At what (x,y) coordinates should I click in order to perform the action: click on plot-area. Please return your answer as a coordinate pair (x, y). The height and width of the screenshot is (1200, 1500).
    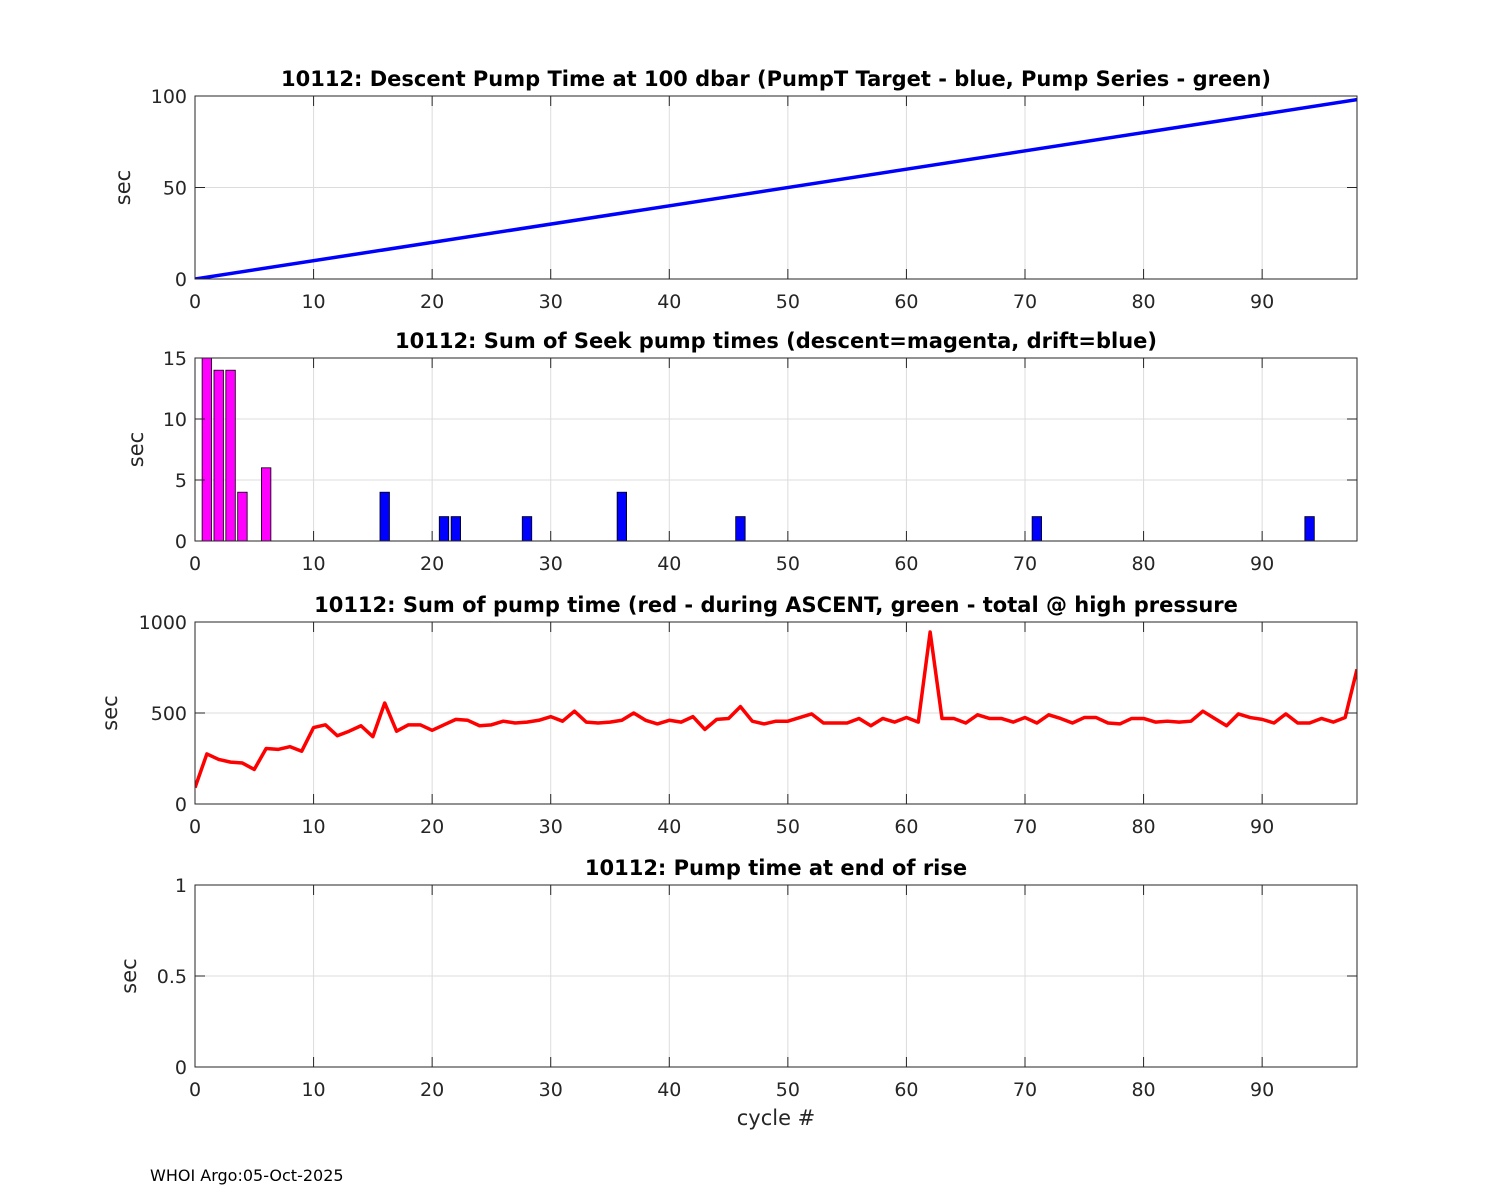
    Looking at the image, I should click on (776, 449).